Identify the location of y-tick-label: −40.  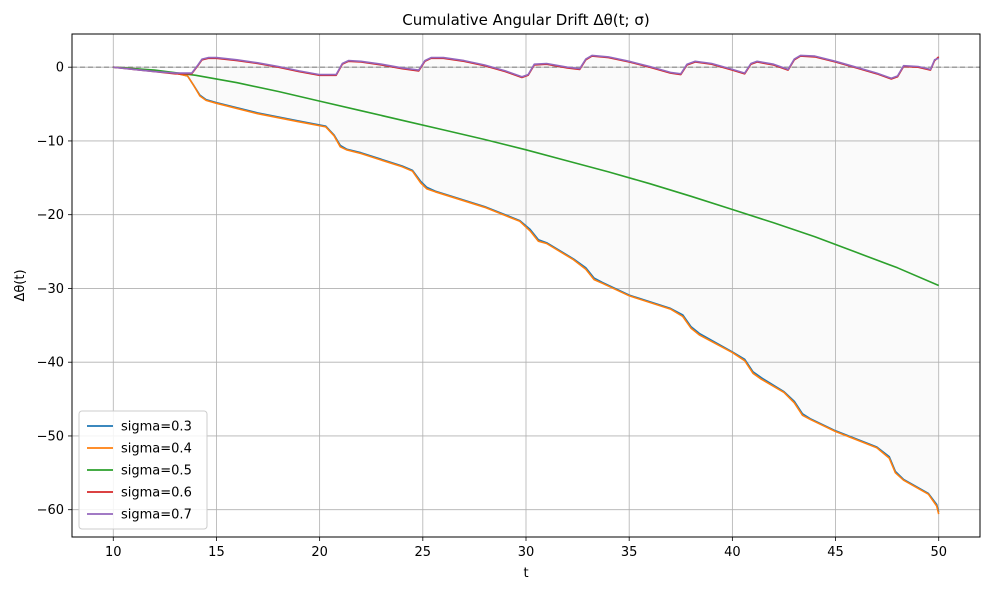
(50, 363).